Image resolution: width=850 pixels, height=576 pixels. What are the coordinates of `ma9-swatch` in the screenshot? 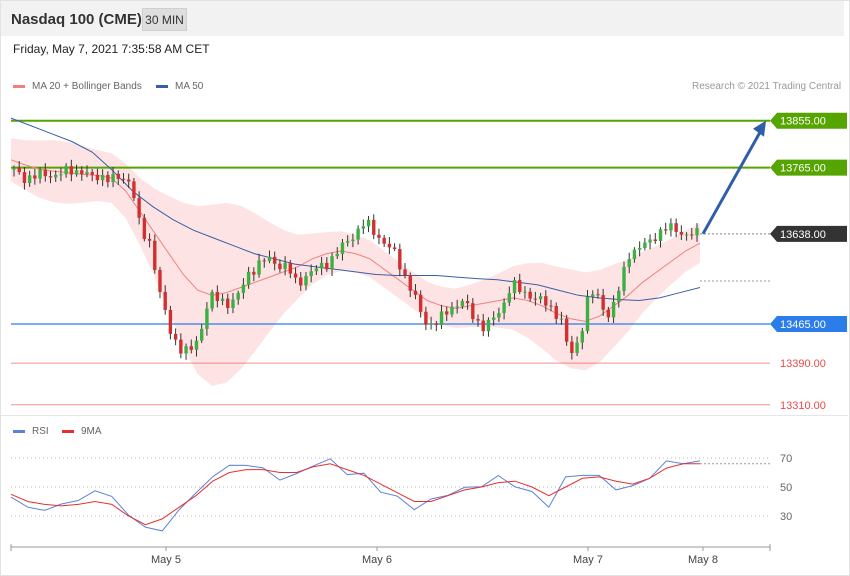 It's located at (68, 431).